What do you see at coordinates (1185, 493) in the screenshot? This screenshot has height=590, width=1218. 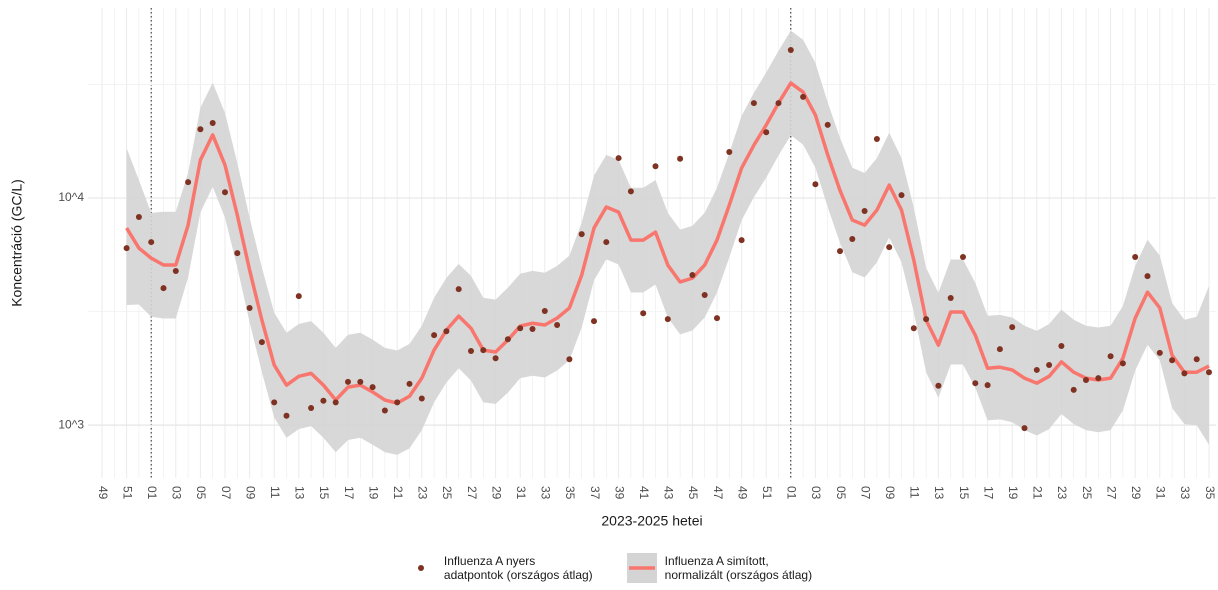 I see `x-tick-label: 33` at bounding box center [1185, 493].